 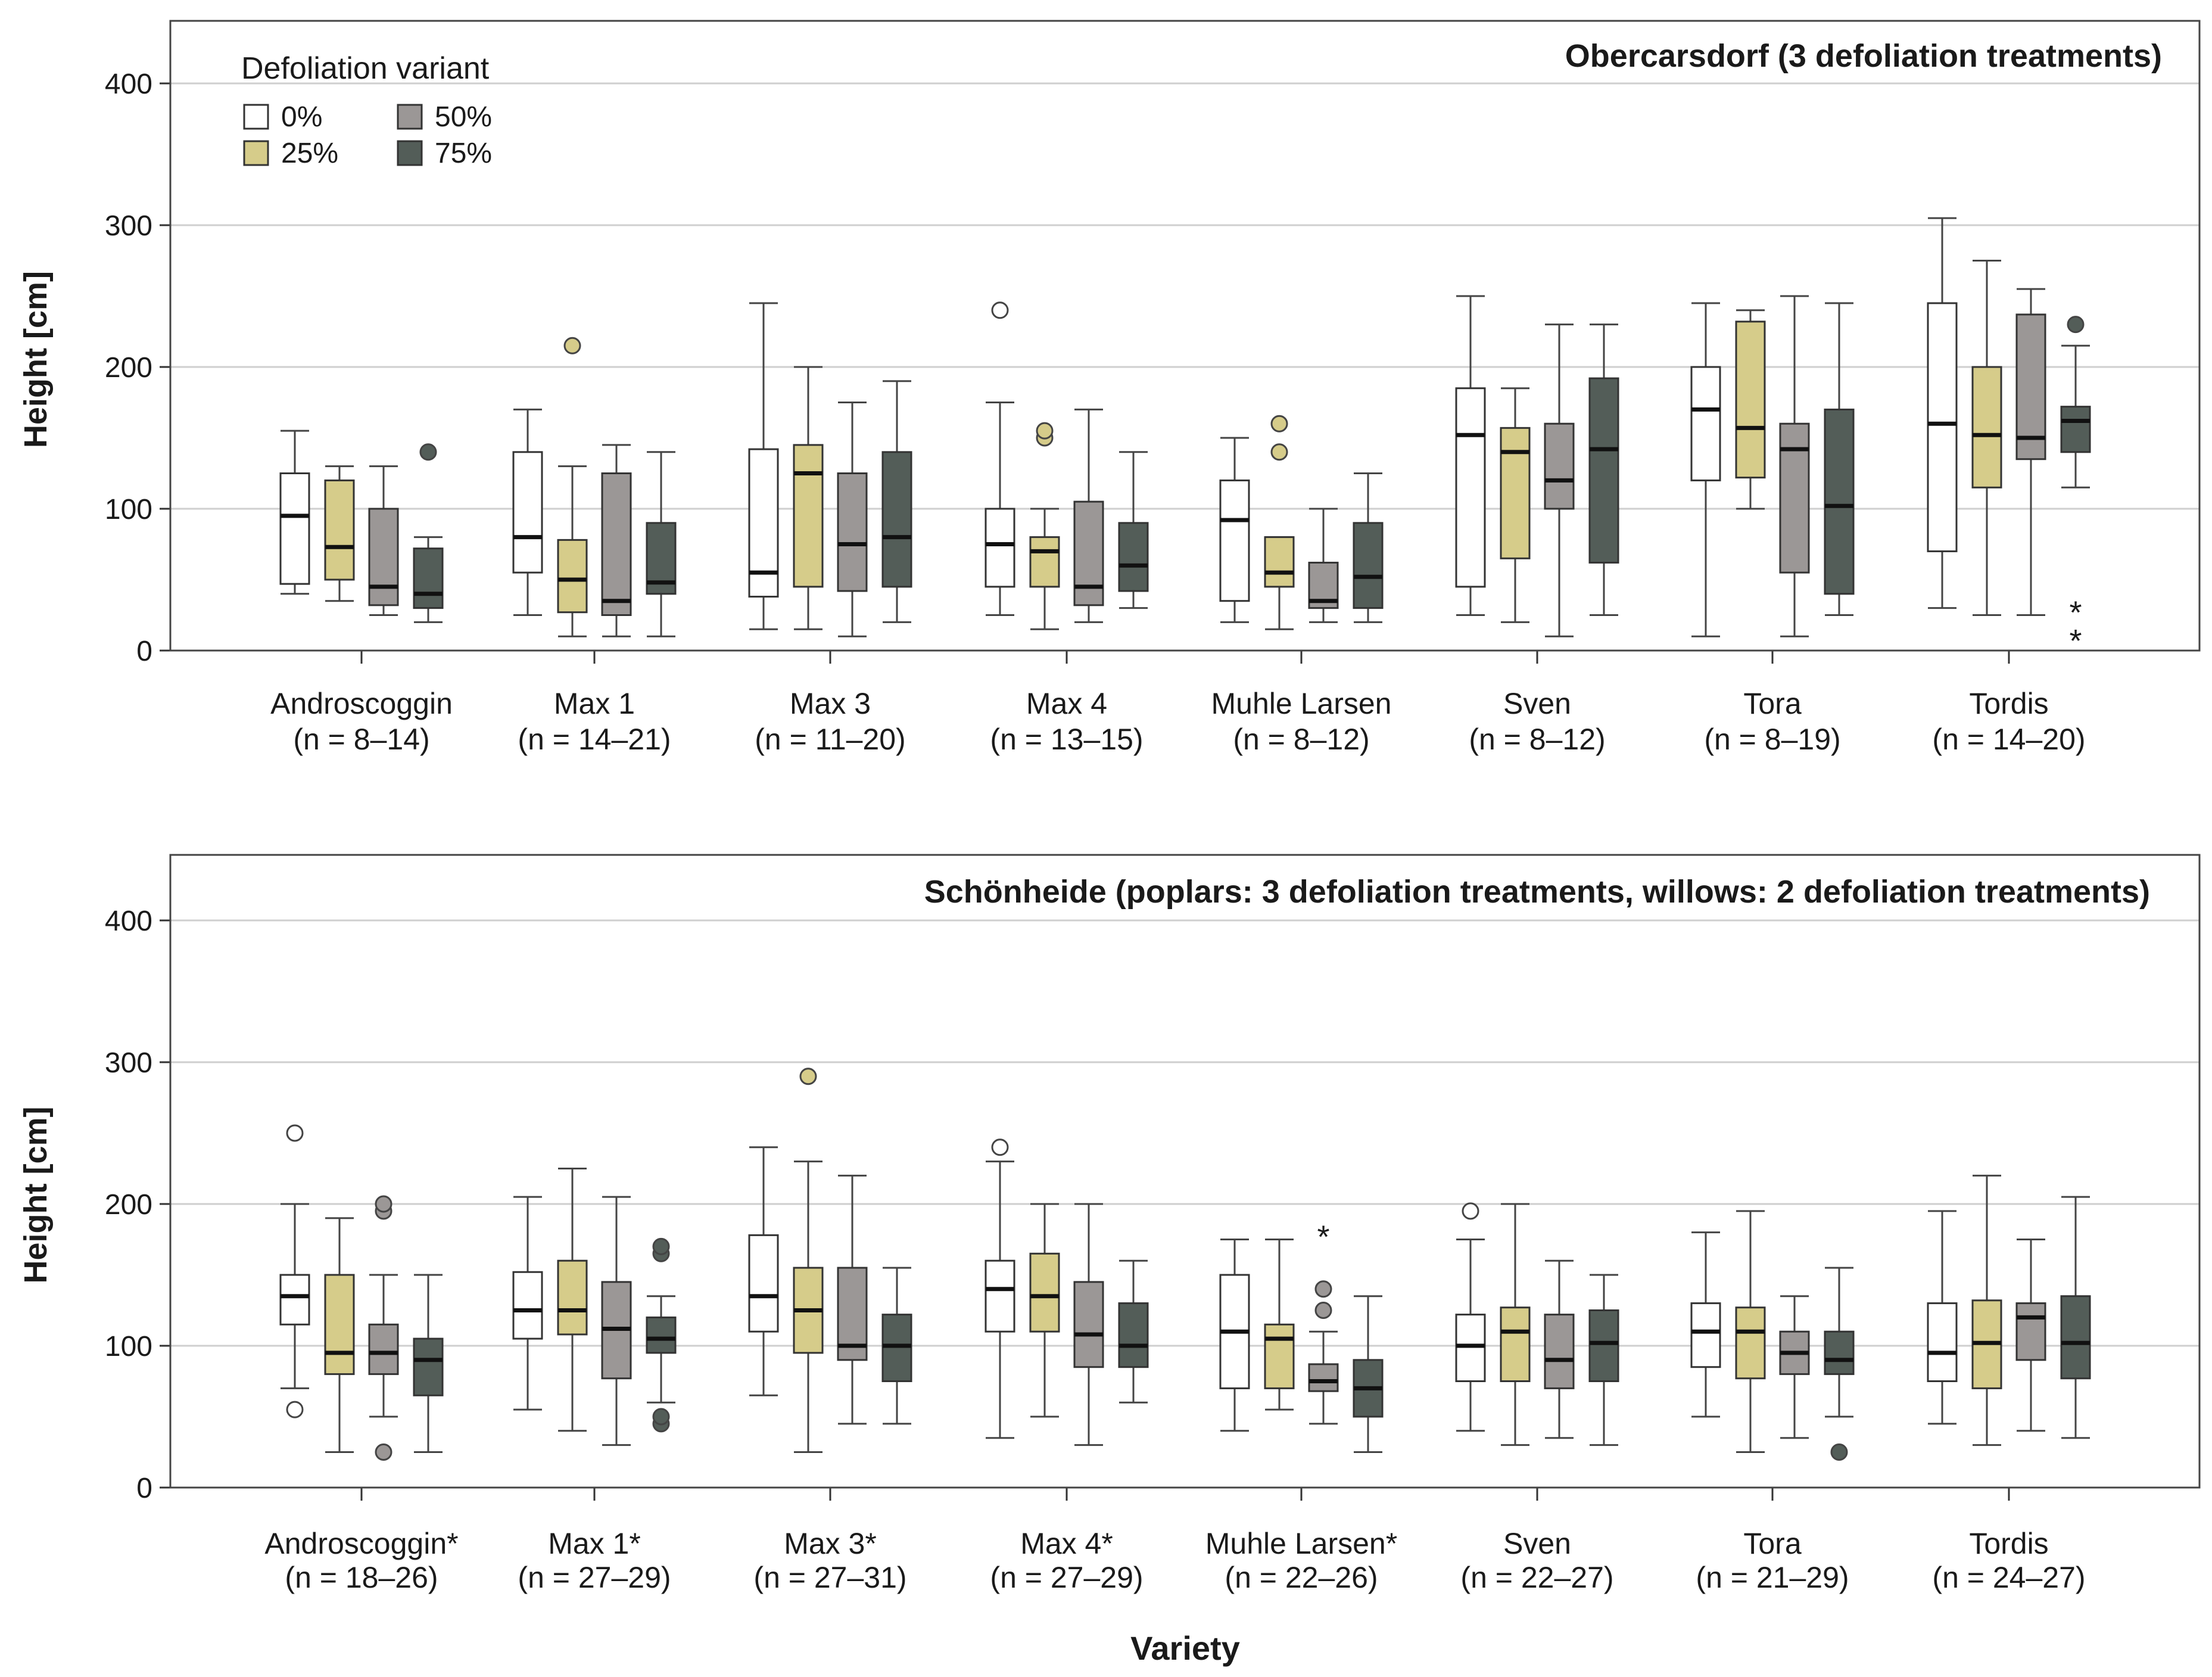 I want to click on variety-group: Tora(n = 21–29), so click(x=1773, y=1402).